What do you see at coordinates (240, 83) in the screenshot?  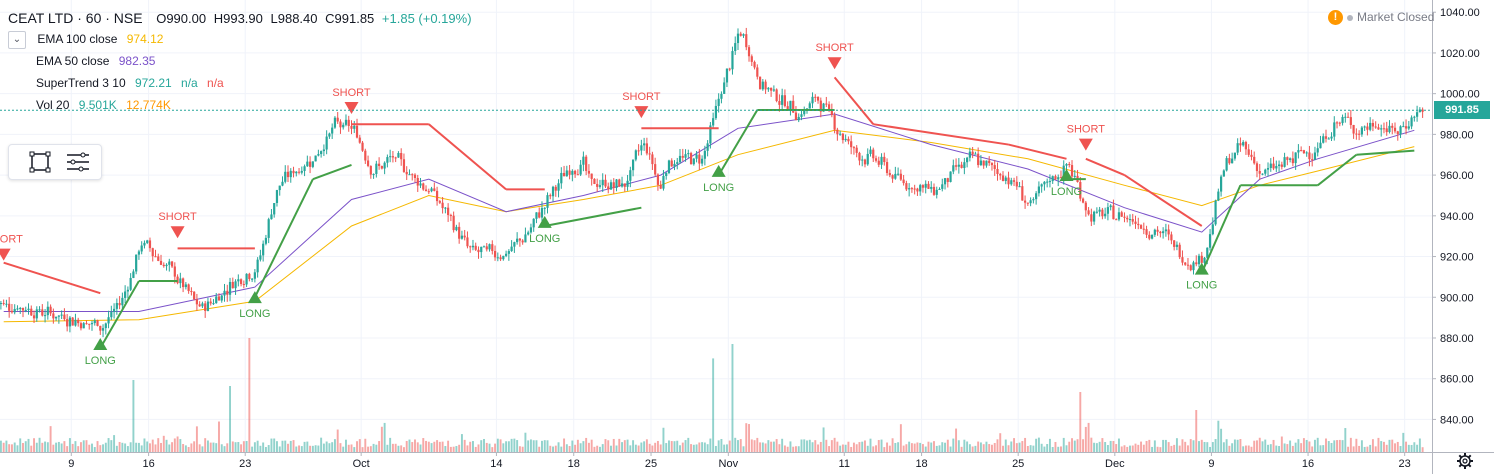 I see `indicator-supertrend: SuperTrend 3 10 972.21 n/a n/a` at bounding box center [240, 83].